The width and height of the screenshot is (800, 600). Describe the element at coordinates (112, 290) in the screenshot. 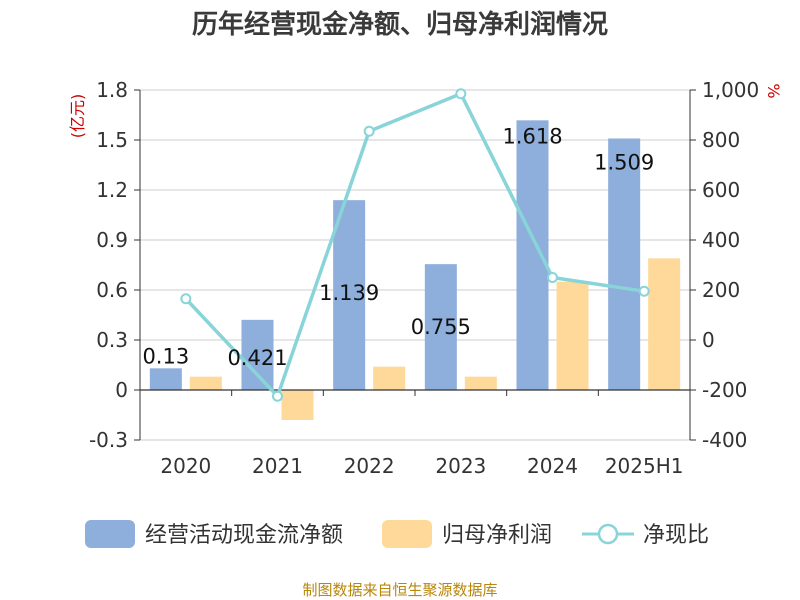

I see `left-tick-label: 0.6` at that location.